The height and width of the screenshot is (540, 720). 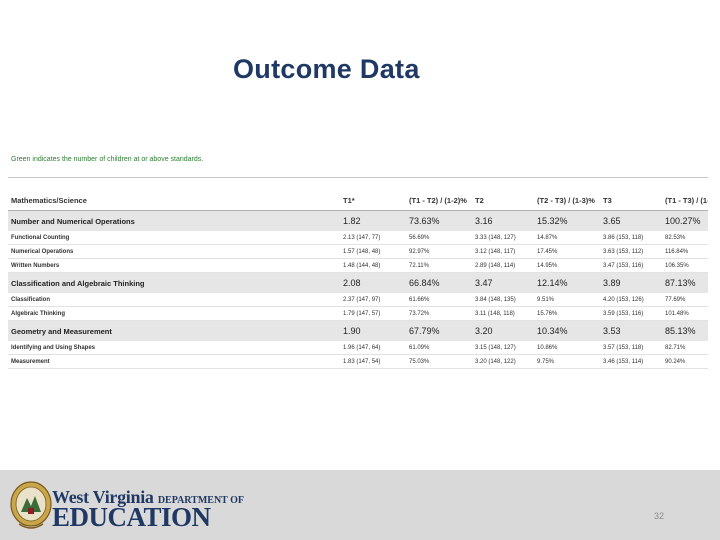 I want to click on table-cell: 3.20, so click(x=503, y=330).